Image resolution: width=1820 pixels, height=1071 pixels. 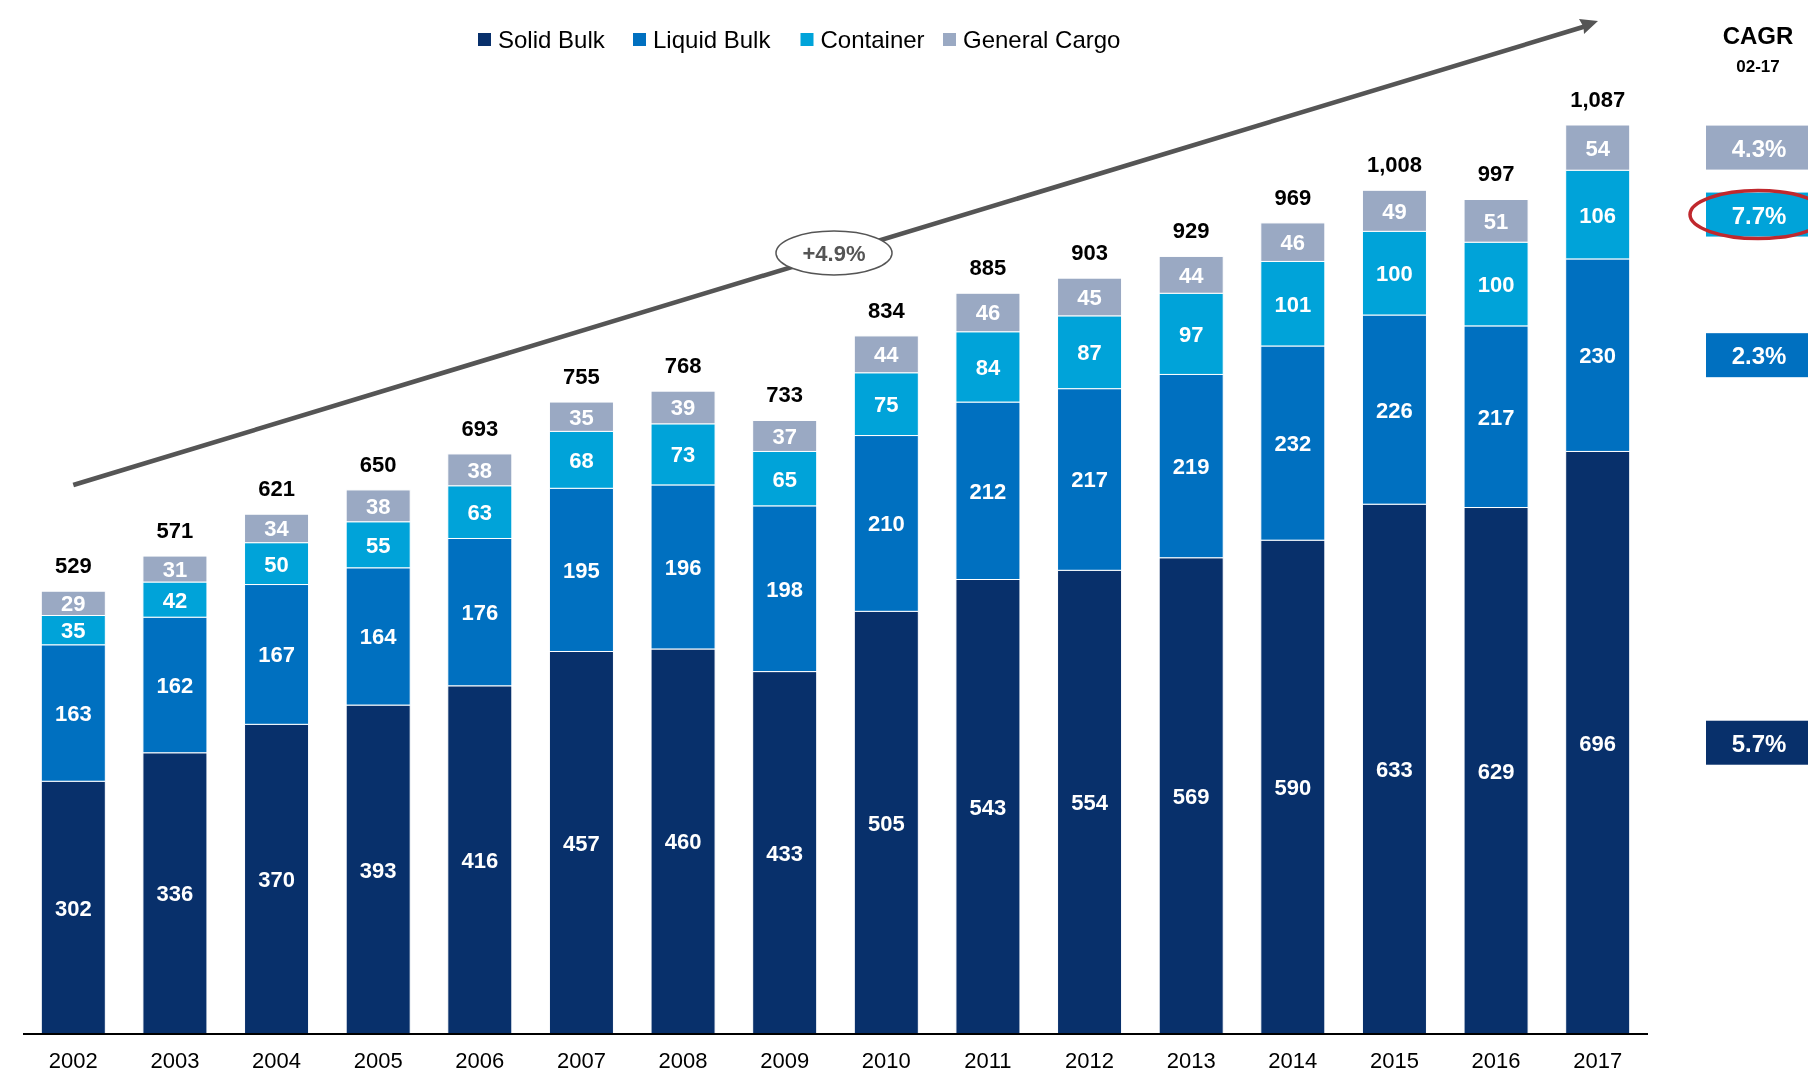 What do you see at coordinates (276, 564) in the screenshot?
I see `data-label: 50` at bounding box center [276, 564].